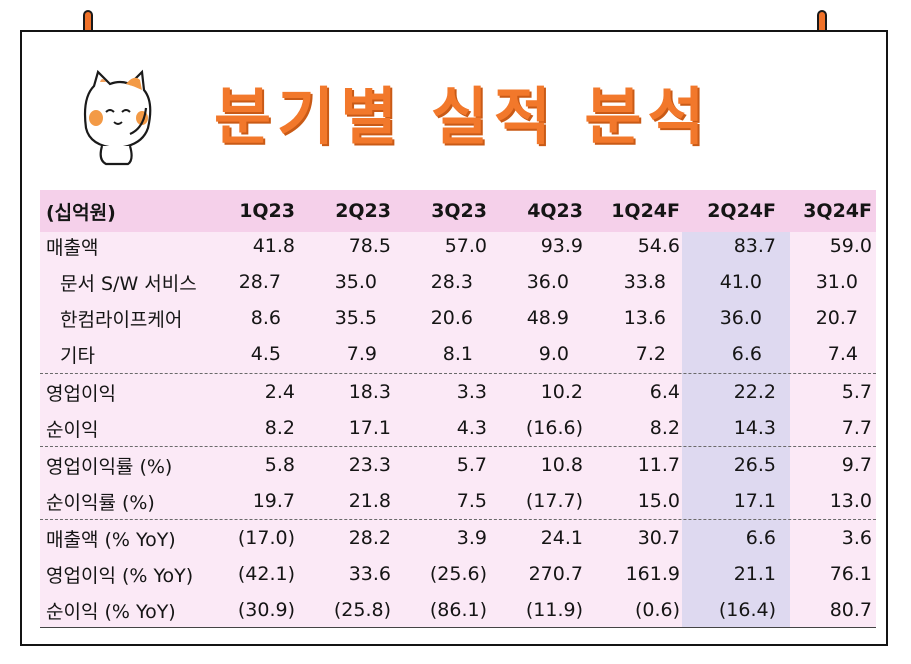 The height and width of the screenshot is (664, 911). What do you see at coordinates (837, 211) in the screenshot?
I see `col-header: 3Q24F` at bounding box center [837, 211].